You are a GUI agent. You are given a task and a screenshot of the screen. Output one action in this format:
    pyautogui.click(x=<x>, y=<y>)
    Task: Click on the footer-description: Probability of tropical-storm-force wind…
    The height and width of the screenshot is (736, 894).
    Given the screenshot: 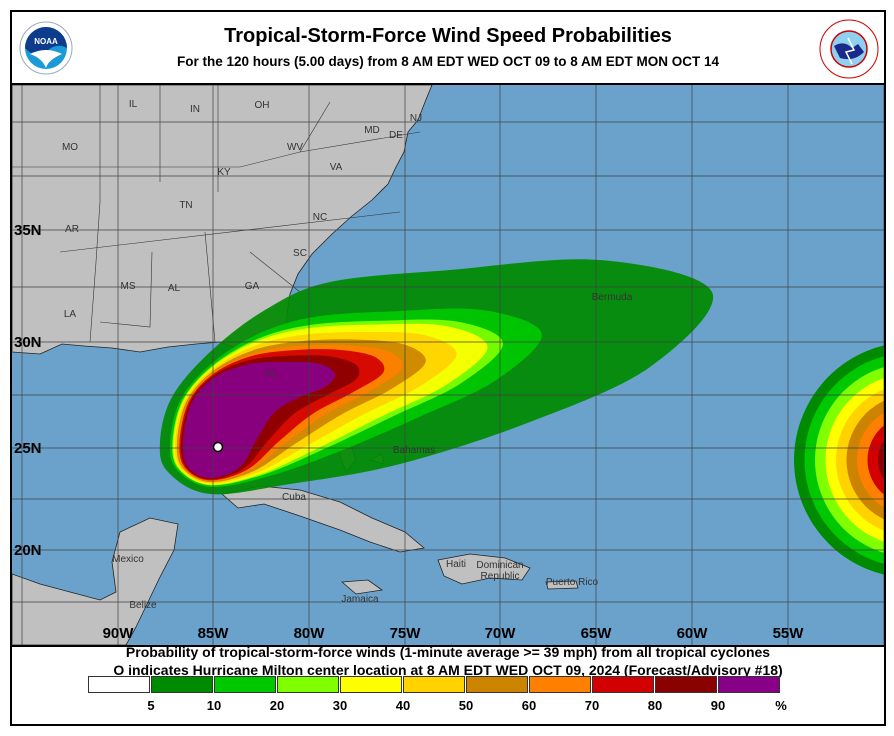 What is the action you would take?
    pyautogui.click(x=448, y=652)
    